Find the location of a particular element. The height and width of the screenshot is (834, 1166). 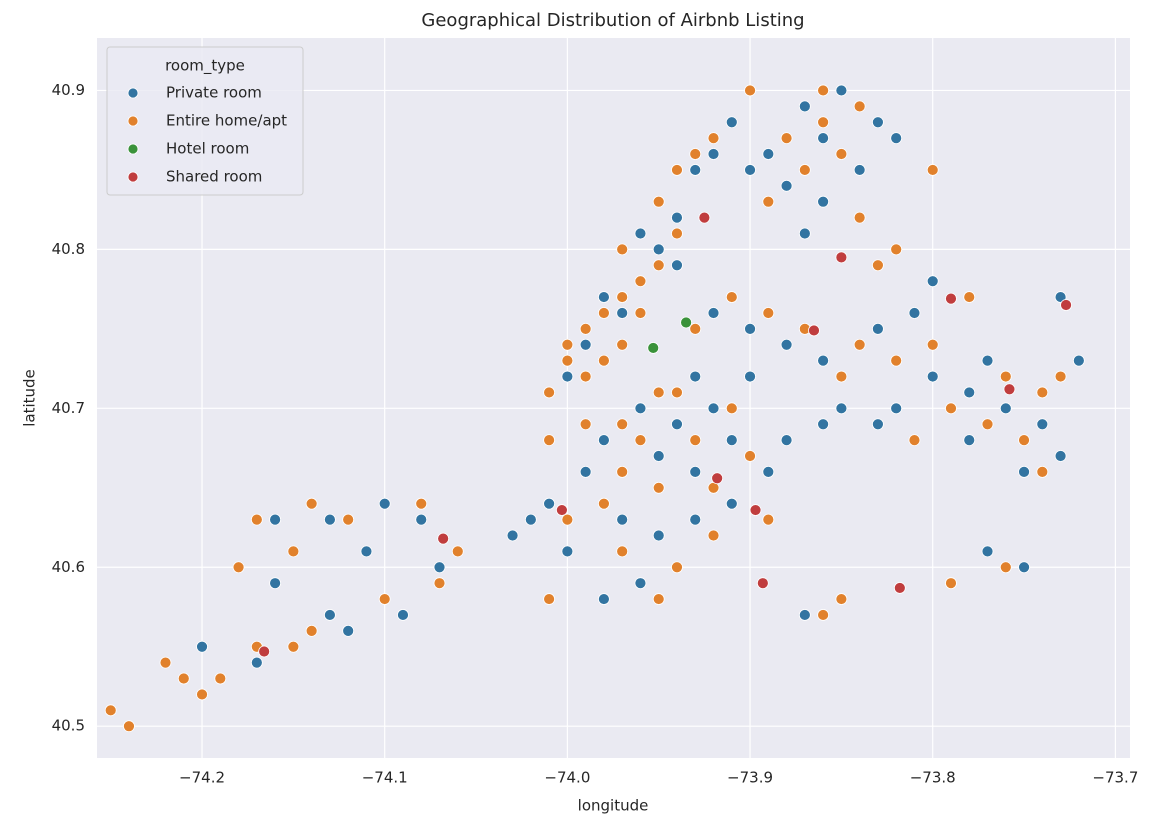

y-tick-label: 40.6 is located at coordinates (68, 567).